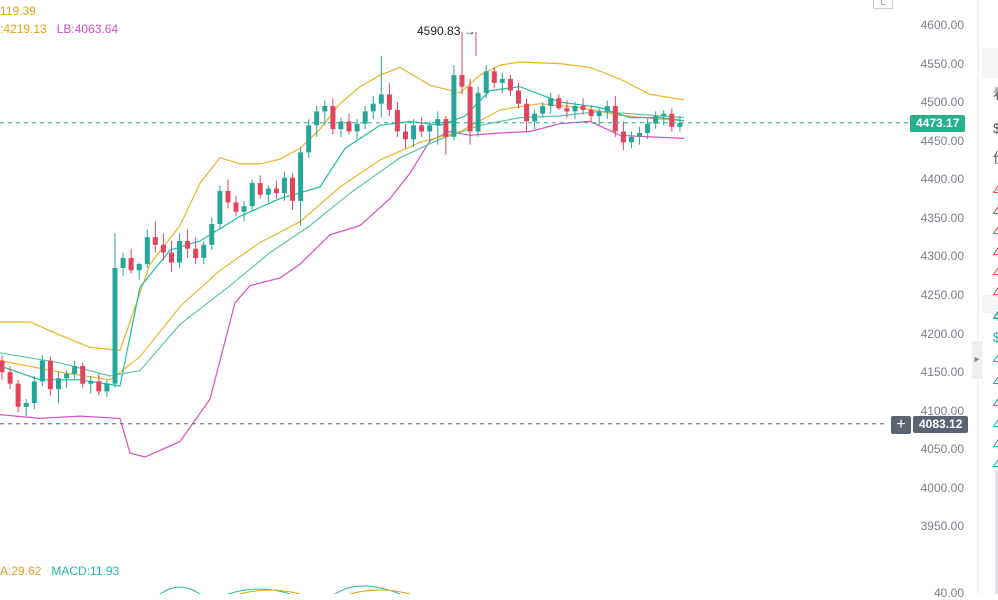  Describe the element at coordinates (938, 123) in the screenshot. I see `current-price-tag: 4473.17` at that location.